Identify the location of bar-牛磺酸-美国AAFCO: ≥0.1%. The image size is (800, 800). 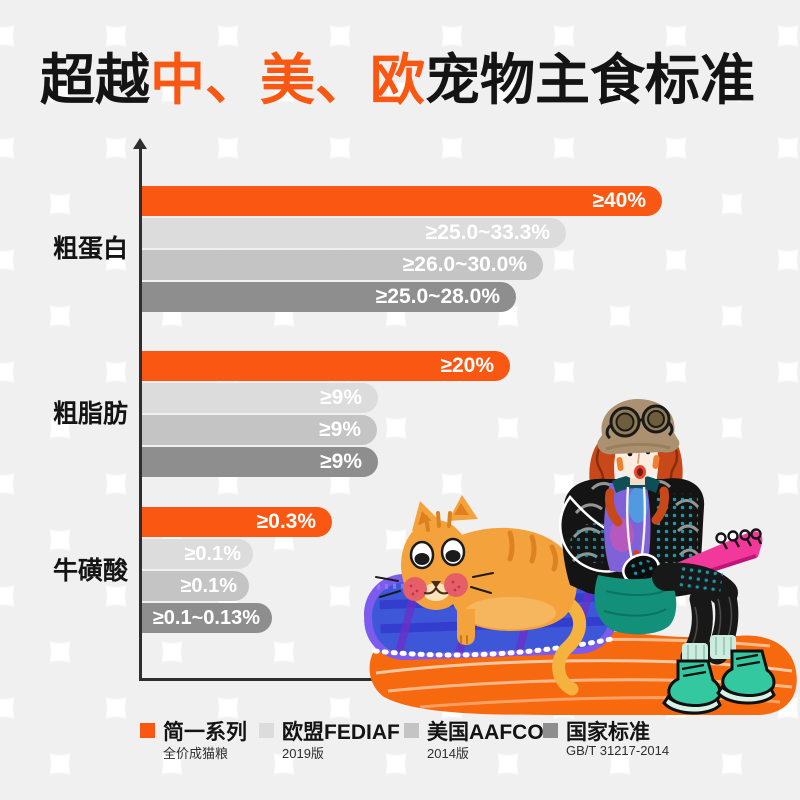
(195, 586).